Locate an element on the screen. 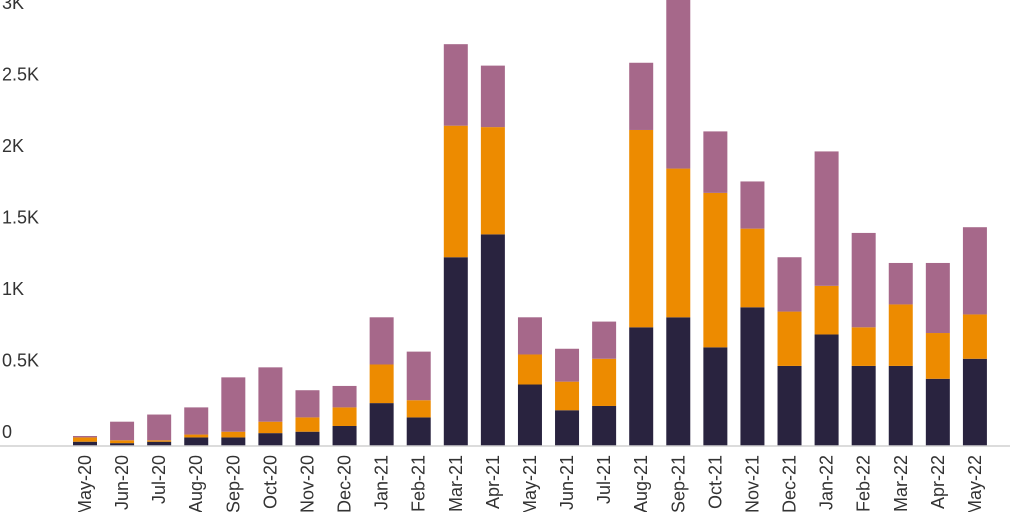 Image resolution: width=1024 pixels, height=517 pixels. x-tick-label: Apr-21 is located at coordinates (493, 482).